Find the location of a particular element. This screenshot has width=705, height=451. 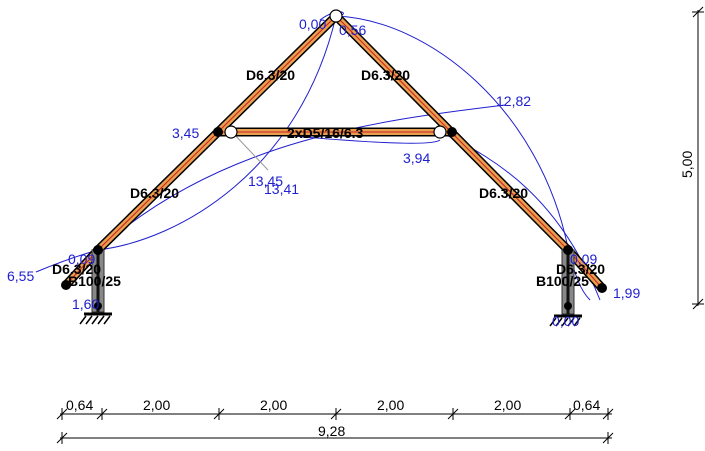

joint-eave-left is located at coordinates (66, 285).